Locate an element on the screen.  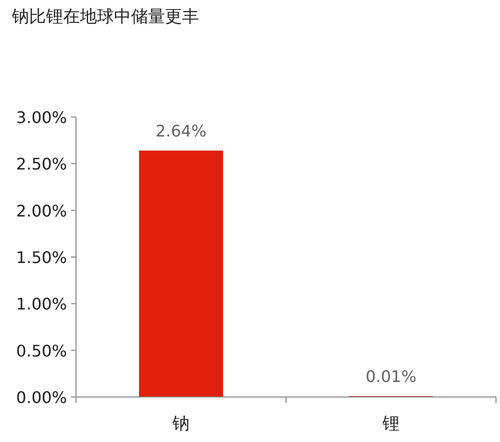
xtick: 钠 is located at coordinates (181, 424).